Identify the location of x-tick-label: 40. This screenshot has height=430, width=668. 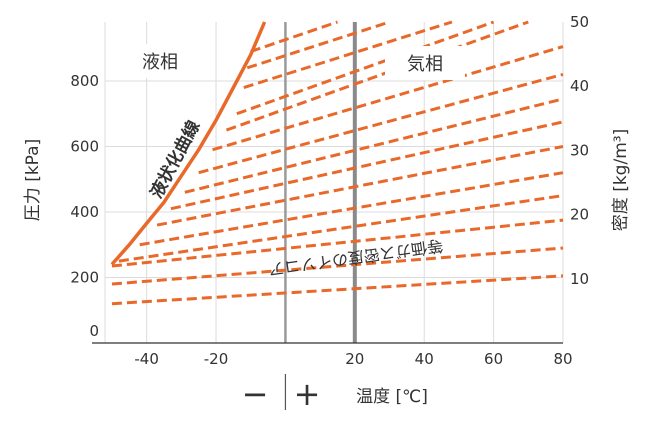
(424, 359).